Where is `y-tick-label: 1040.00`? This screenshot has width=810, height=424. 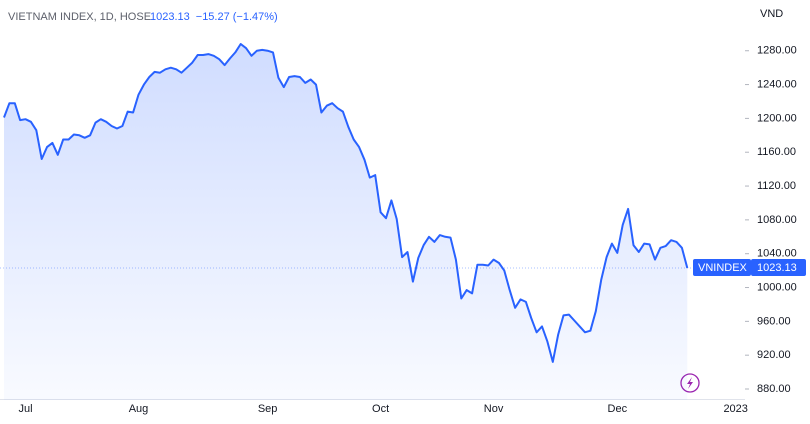
y-tick-label: 1040.00 is located at coordinates (777, 254).